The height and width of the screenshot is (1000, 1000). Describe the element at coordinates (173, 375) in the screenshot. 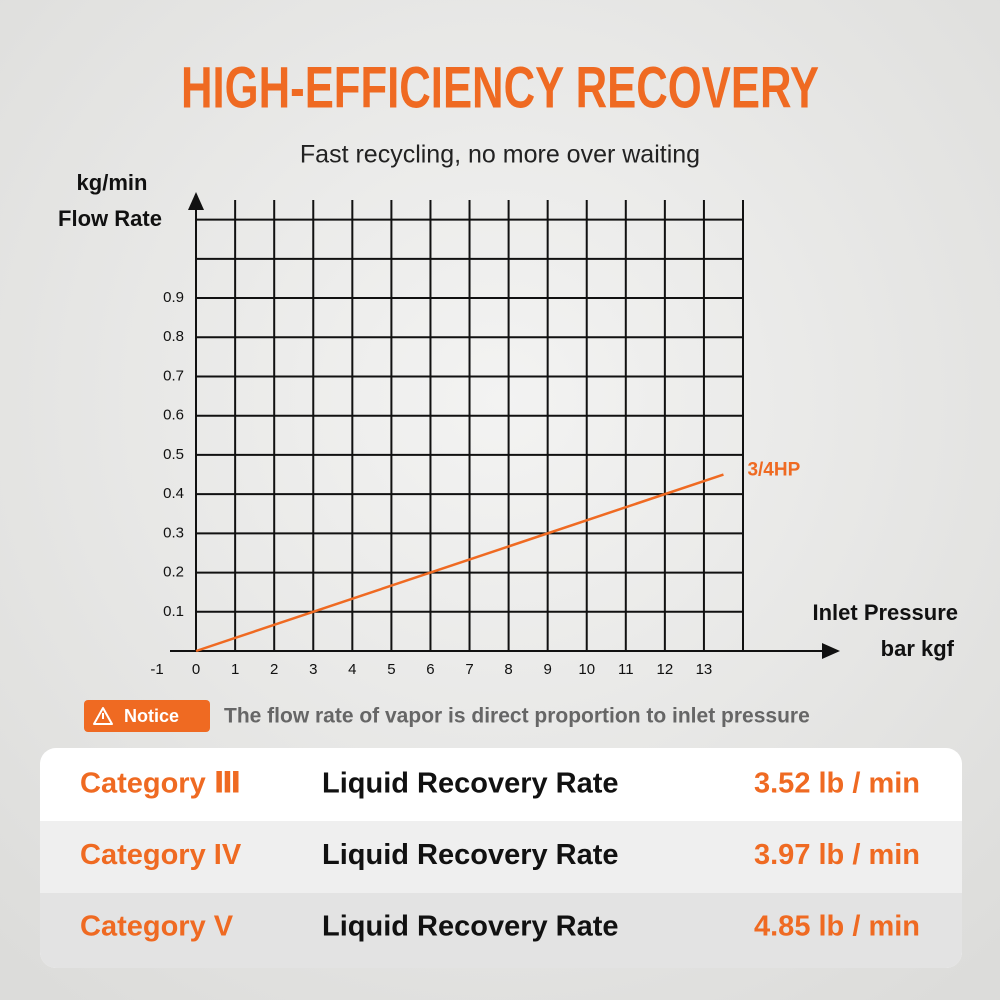

I see `y-tick-label: 0.7` at that location.